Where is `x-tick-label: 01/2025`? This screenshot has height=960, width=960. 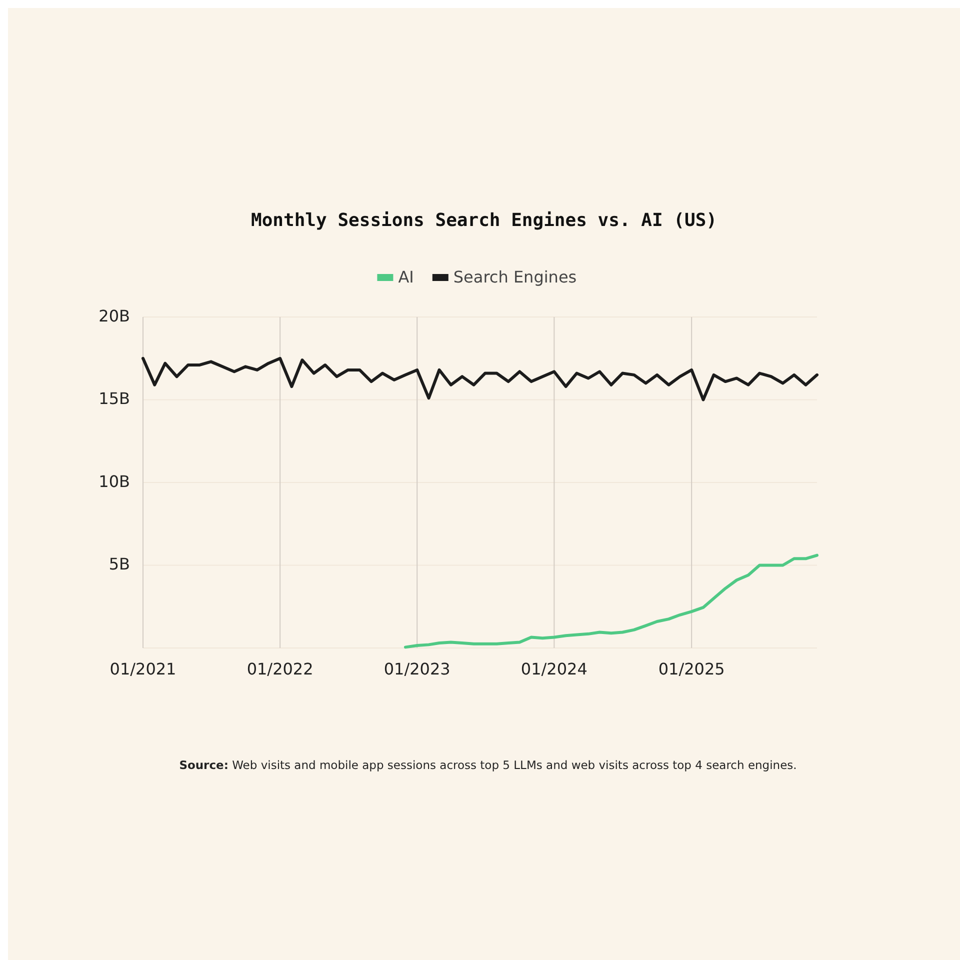 x-tick-label: 01/2025 is located at coordinates (691, 668).